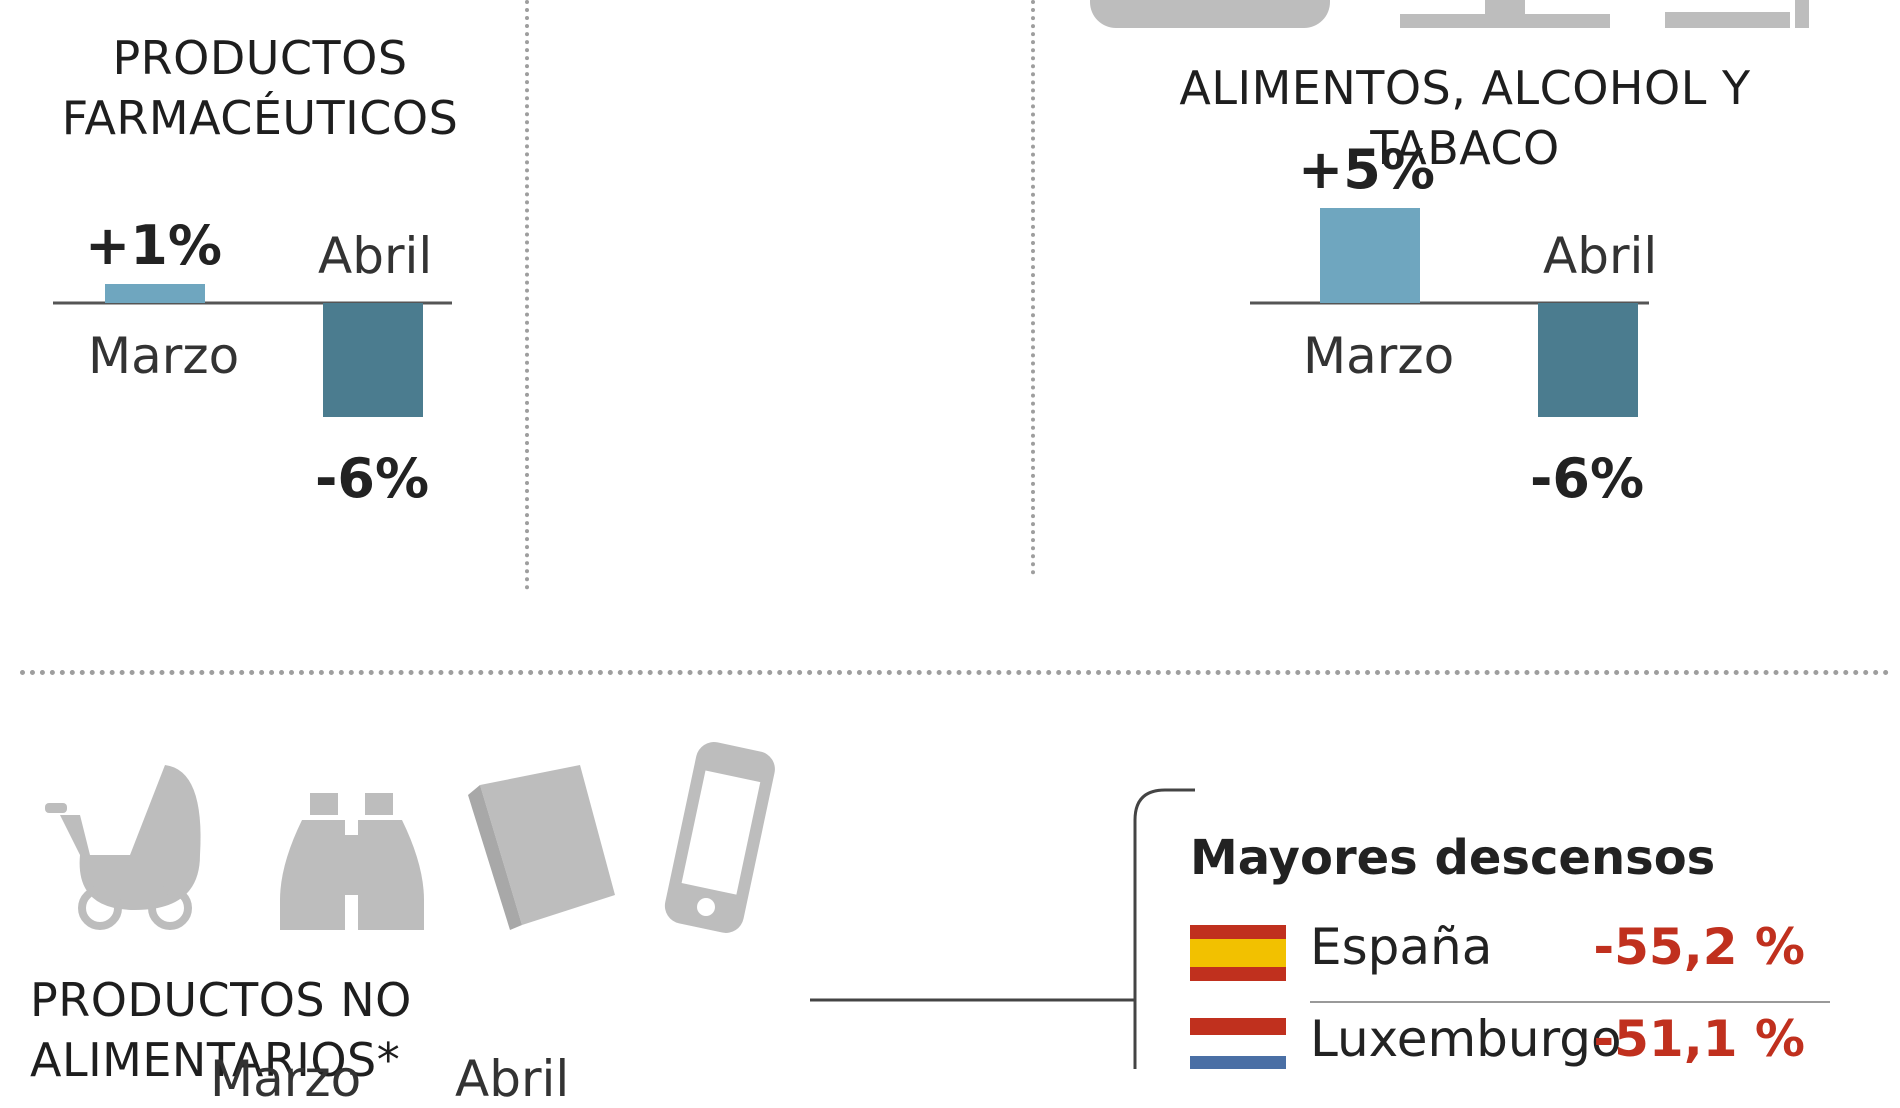 The height and width of the screenshot is (1108, 1900). I want to click on separator-left, so click(527, 295).